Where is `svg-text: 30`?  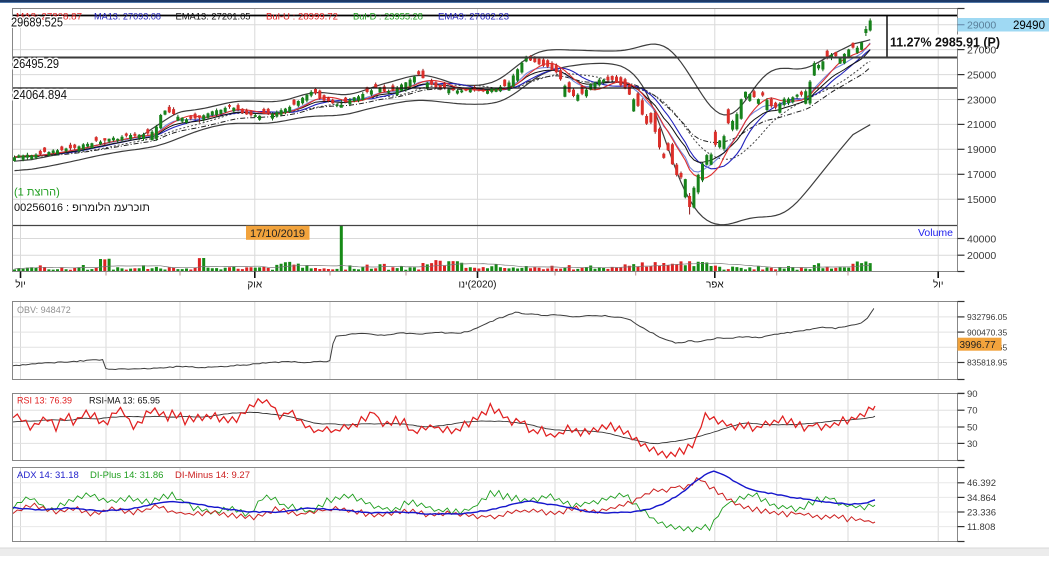
svg-text: 30 is located at coordinates (972, 444).